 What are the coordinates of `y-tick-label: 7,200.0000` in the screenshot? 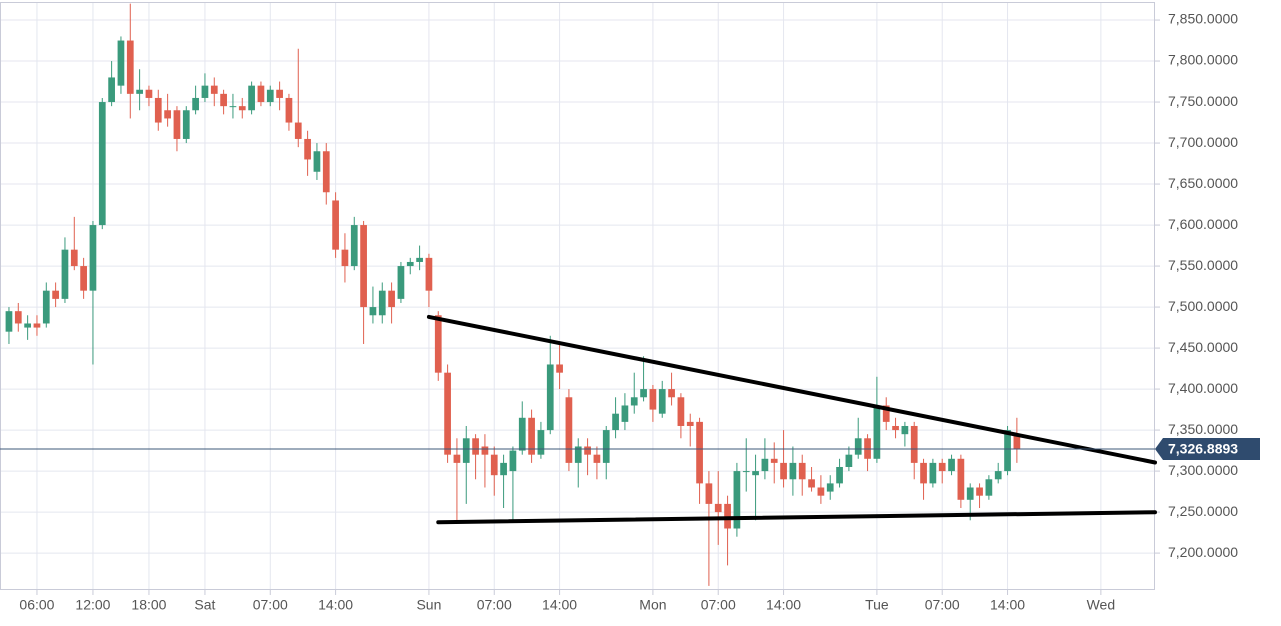 It's located at (1203, 552).